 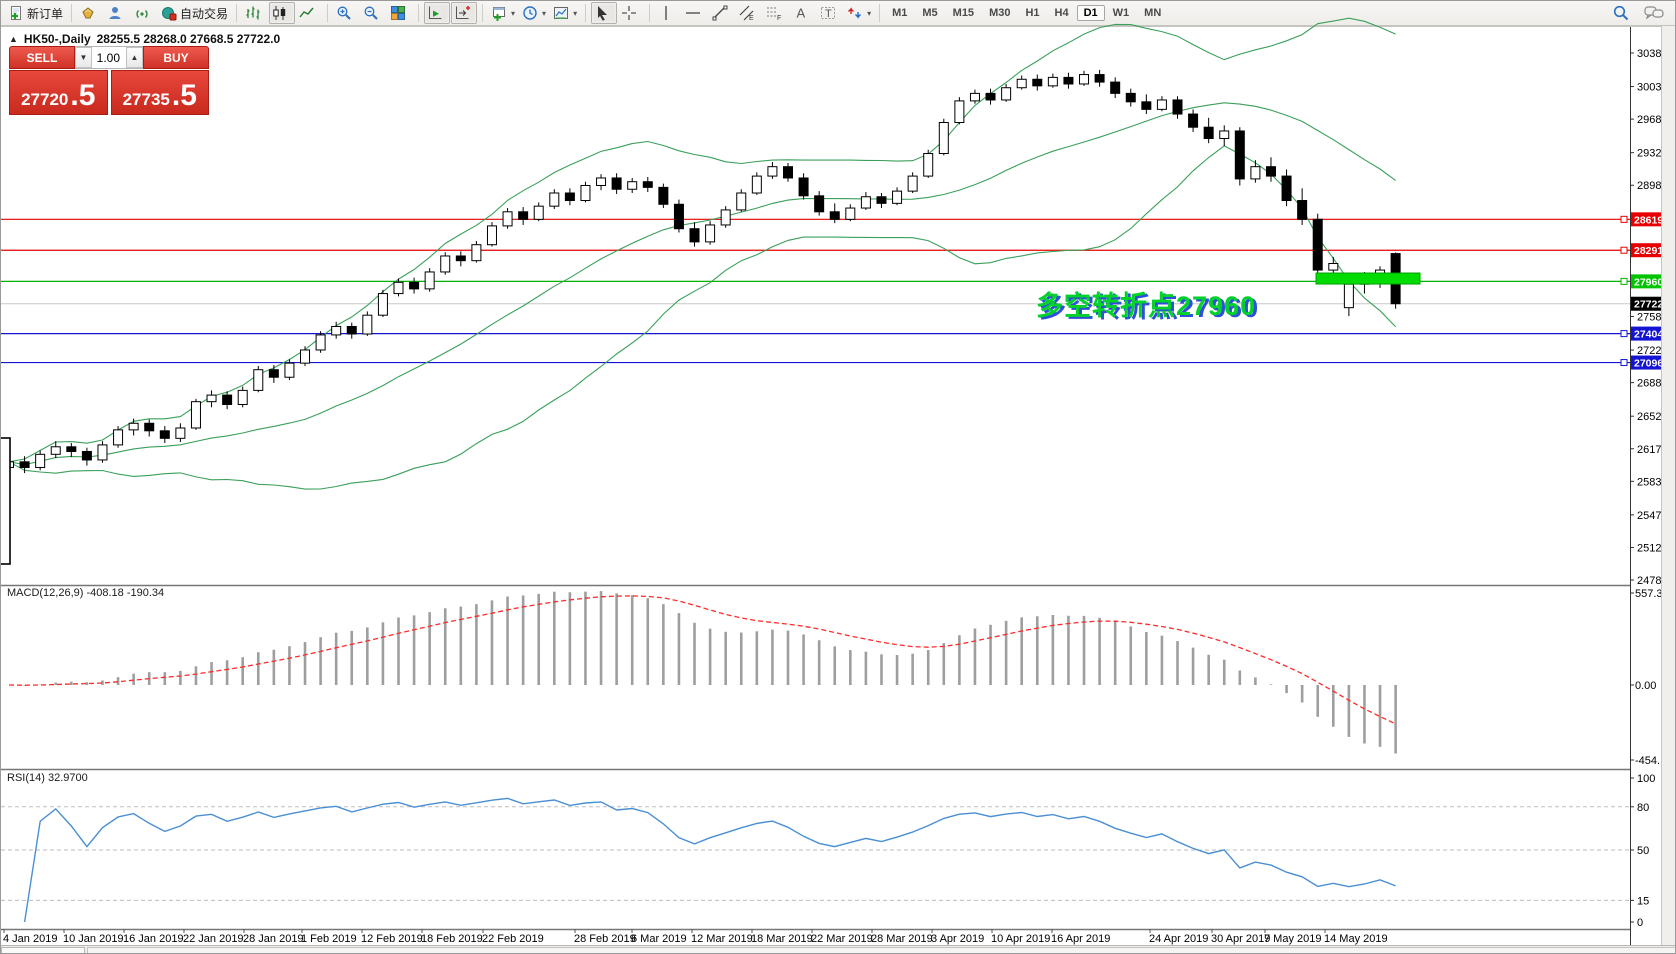 I want to click on tile-windows-button, so click(x=400, y=13).